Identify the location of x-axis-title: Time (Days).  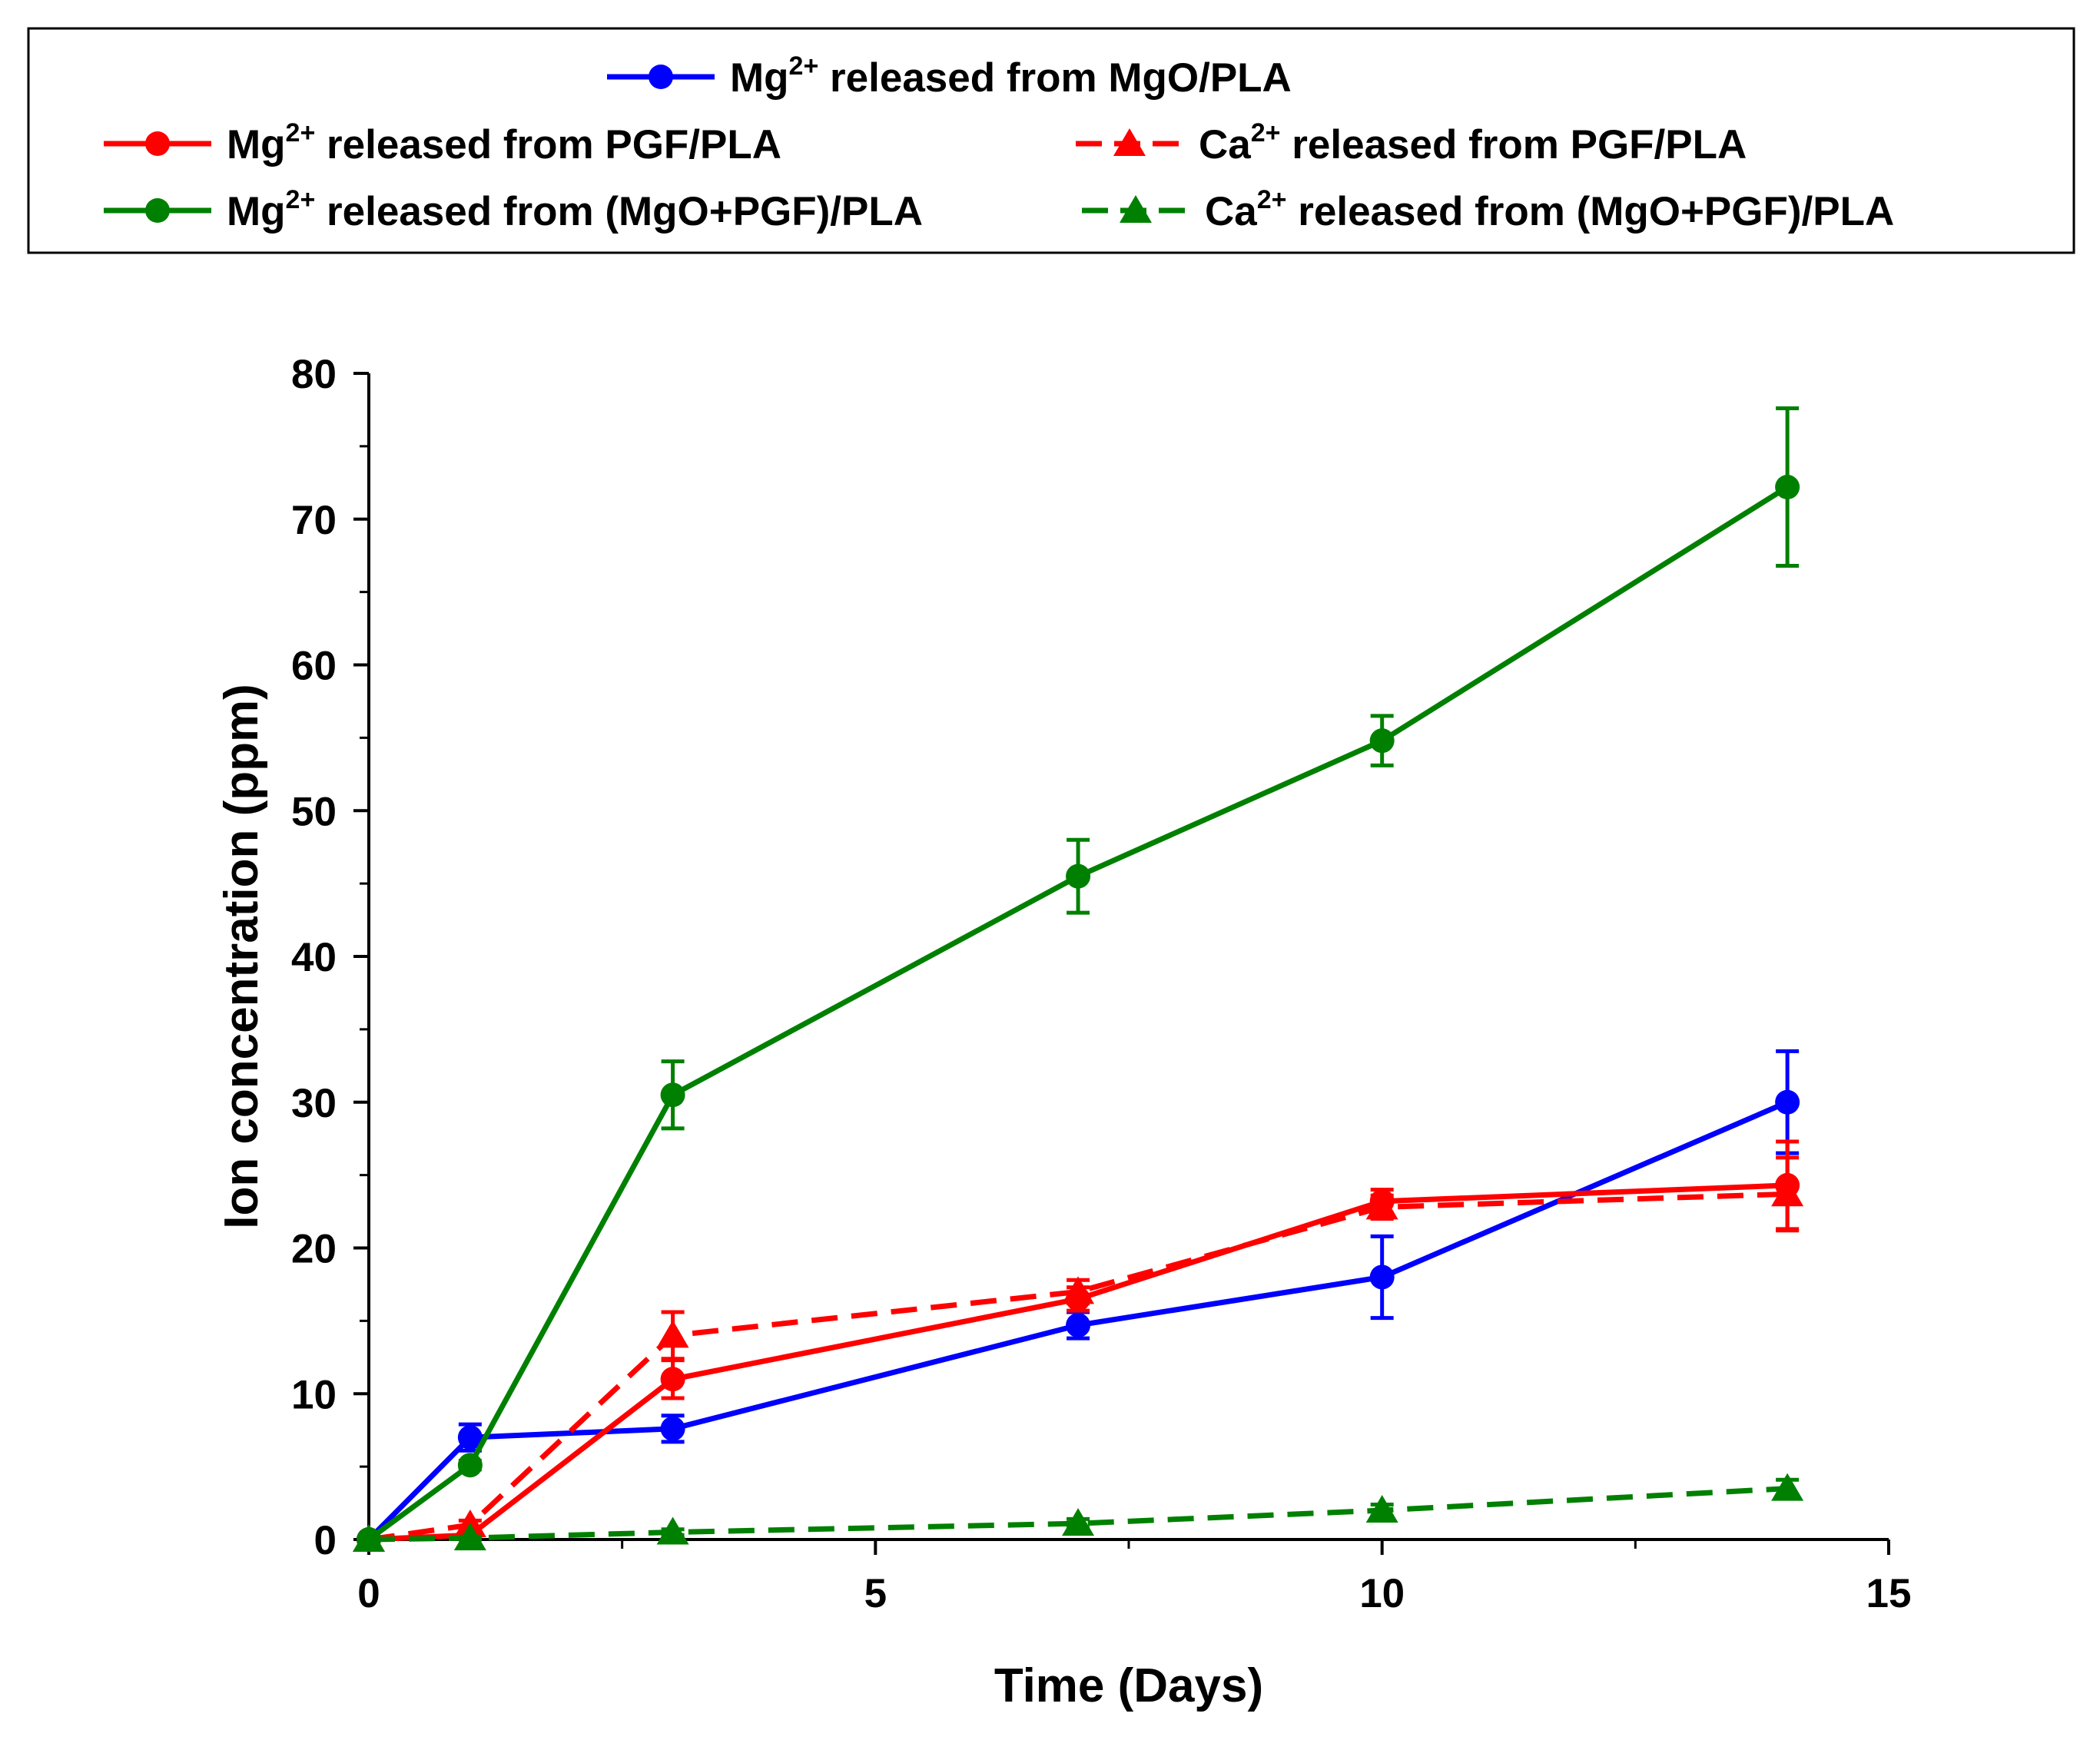
(1128, 1685).